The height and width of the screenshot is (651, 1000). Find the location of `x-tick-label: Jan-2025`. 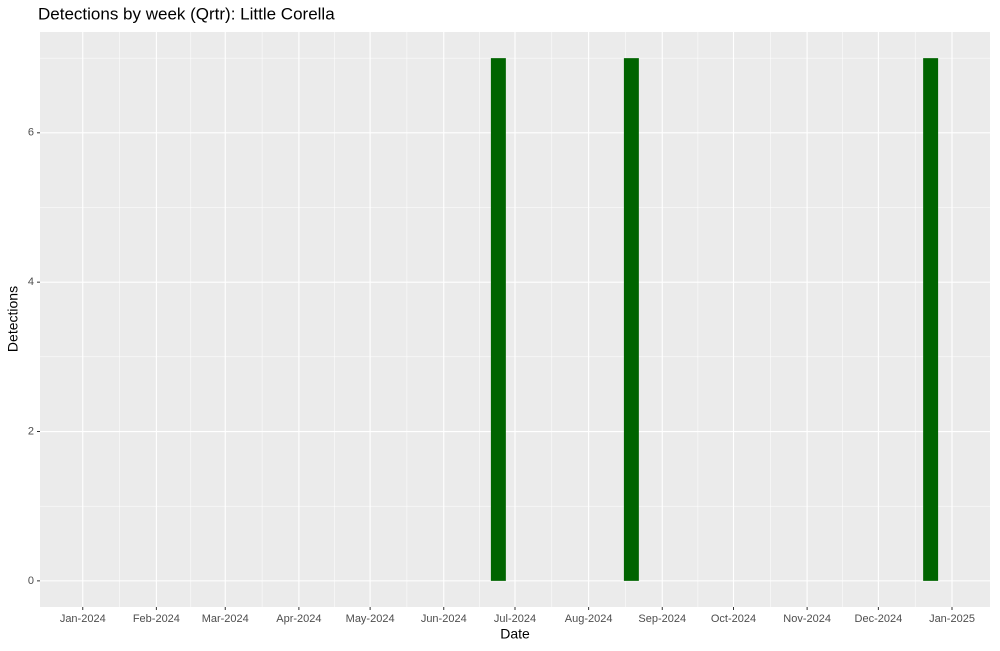

x-tick-label: Jan-2025 is located at coordinates (952, 619).